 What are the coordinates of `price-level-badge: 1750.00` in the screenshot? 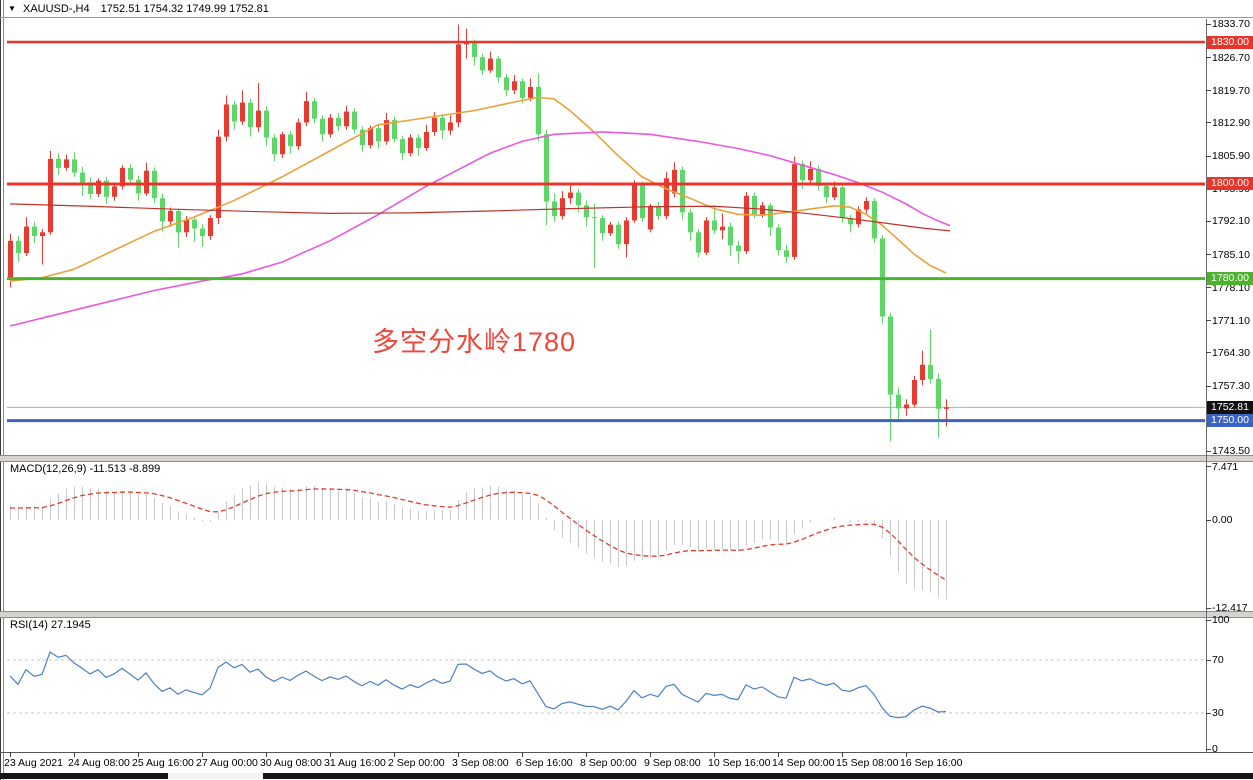 It's located at (1230, 421).